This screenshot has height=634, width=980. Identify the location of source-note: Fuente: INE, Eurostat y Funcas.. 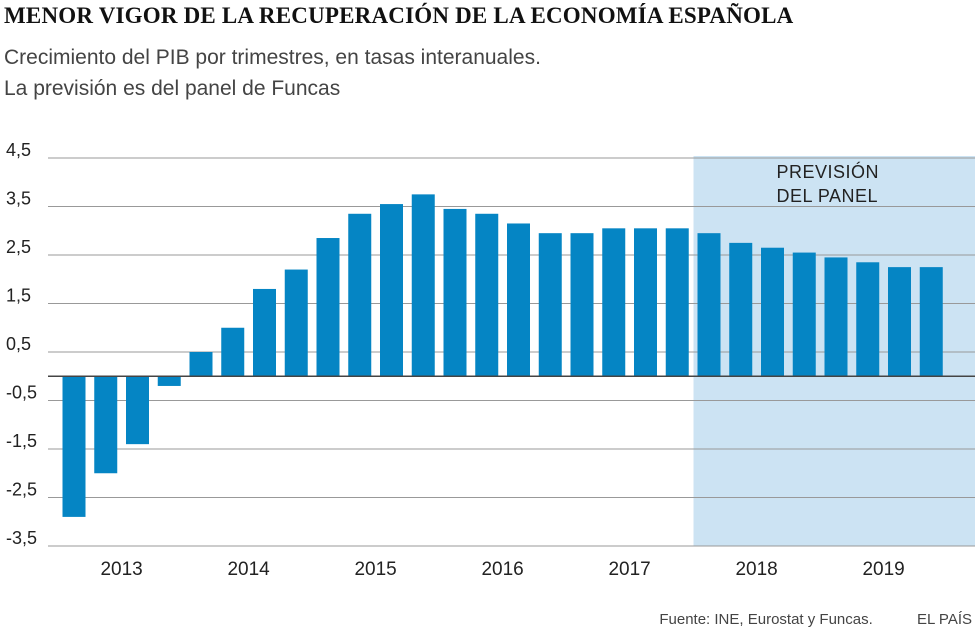
(766, 619).